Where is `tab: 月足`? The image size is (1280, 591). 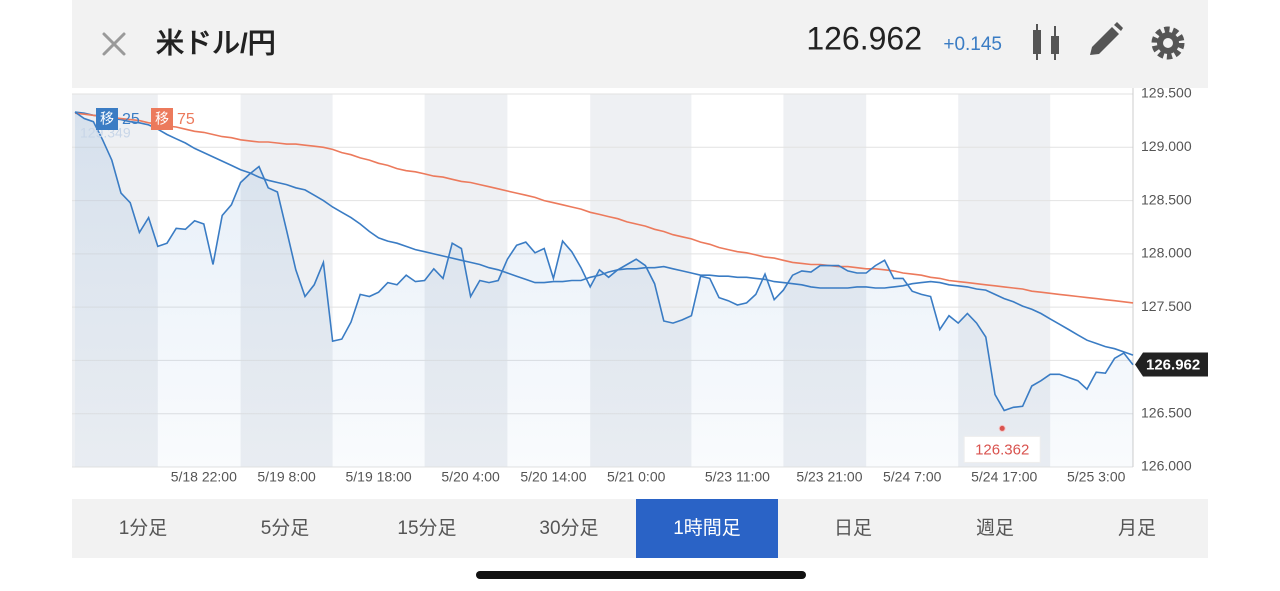
tab: 月足 is located at coordinates (1137, 528).